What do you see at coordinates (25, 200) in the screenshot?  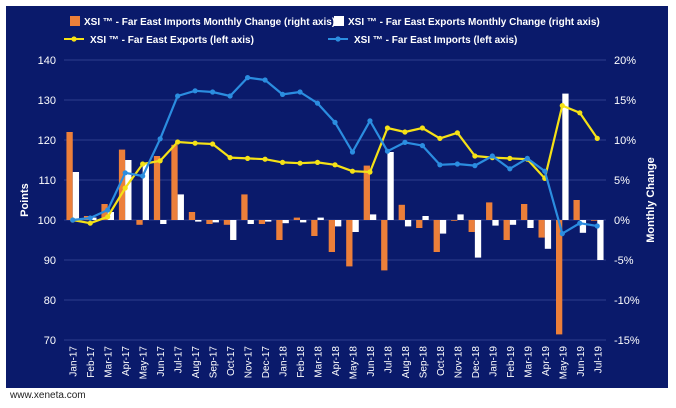 I see `left-axis-title: Points` at bounding box center [25, 200].